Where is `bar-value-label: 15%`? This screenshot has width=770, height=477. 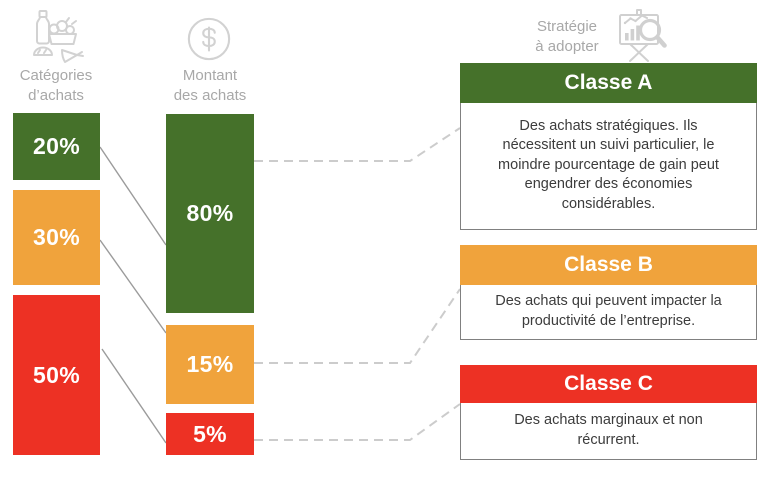
bar-value-label: 15% is located at coordinates (210, 364).